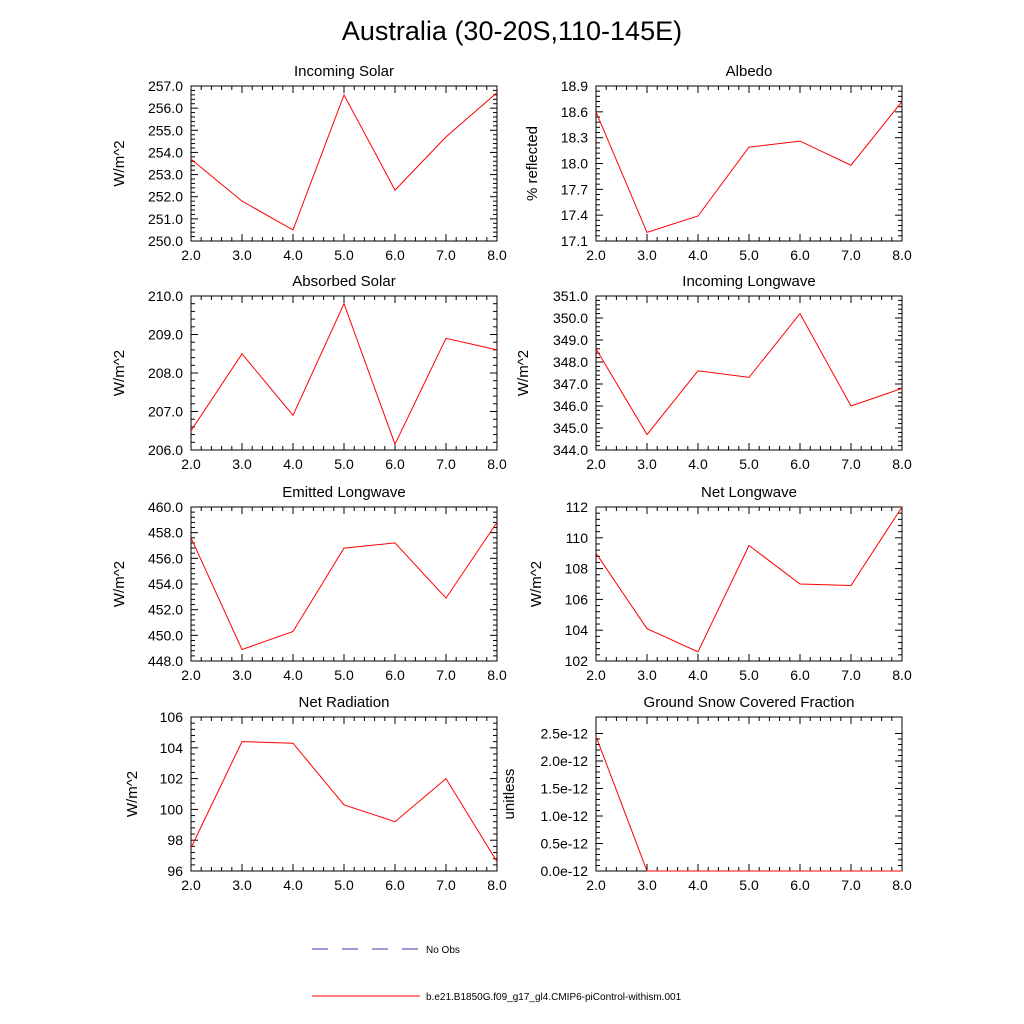  What do you see at coordinates (509, 794) in the screenshot?
I see `panel-8-ylabel: unitless` at bounding box center [509, 794].